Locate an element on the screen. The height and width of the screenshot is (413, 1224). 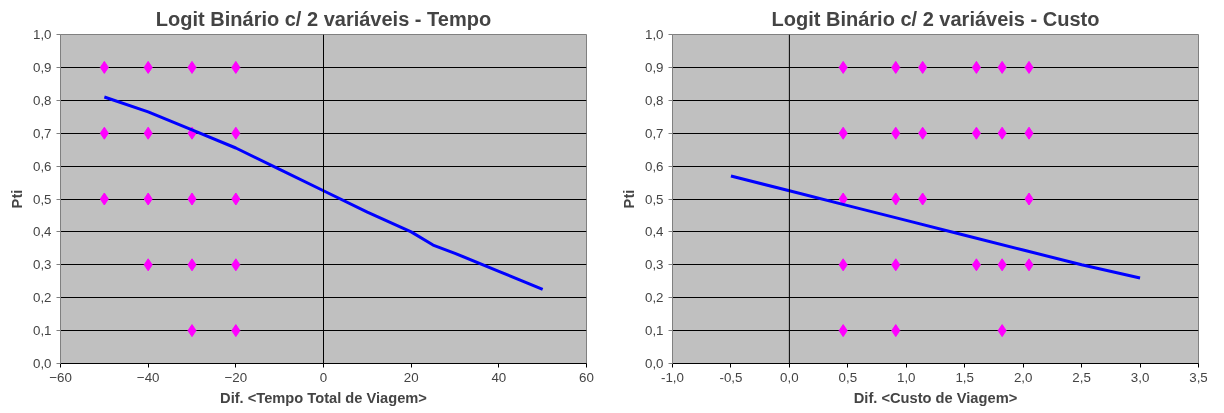
x-axis-title: Dif. <Tempo Total de Viagem> is located at coordinates (323, 397).